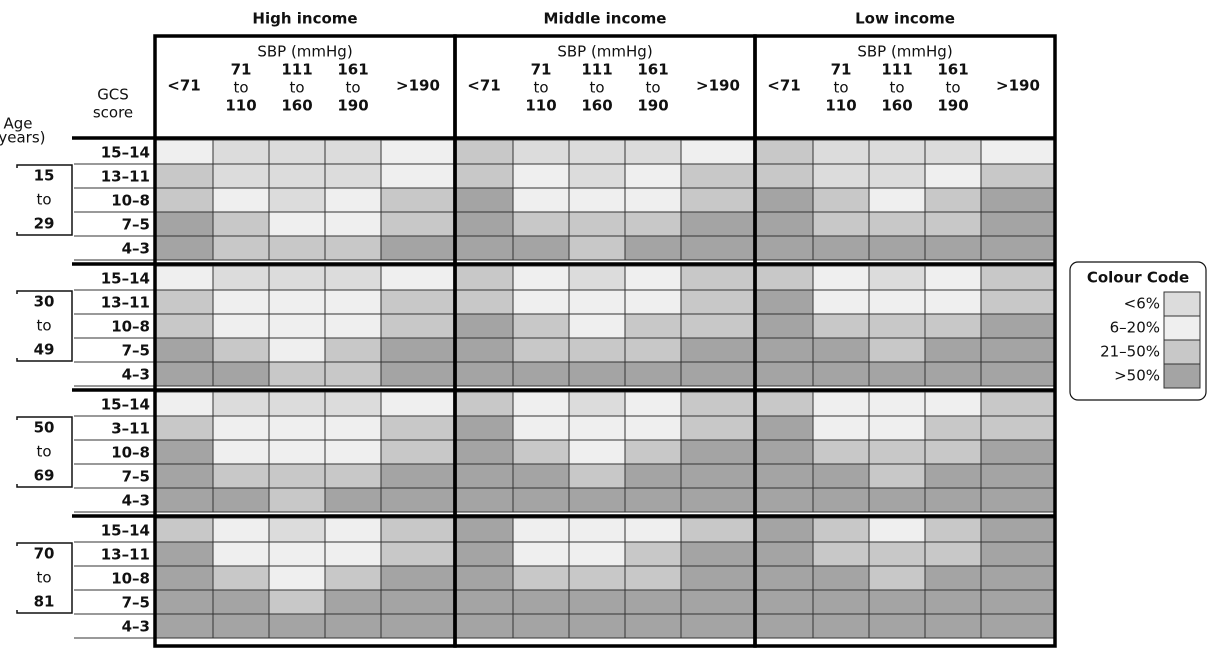  I want to click on sbp-header: SBP (mmHg), so click(304, 52).